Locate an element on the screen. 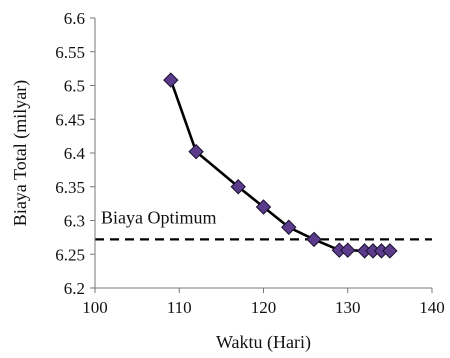 This screenshot has width=450, height=358. x-tick-label: 120 is located at coordinates (264, 307).